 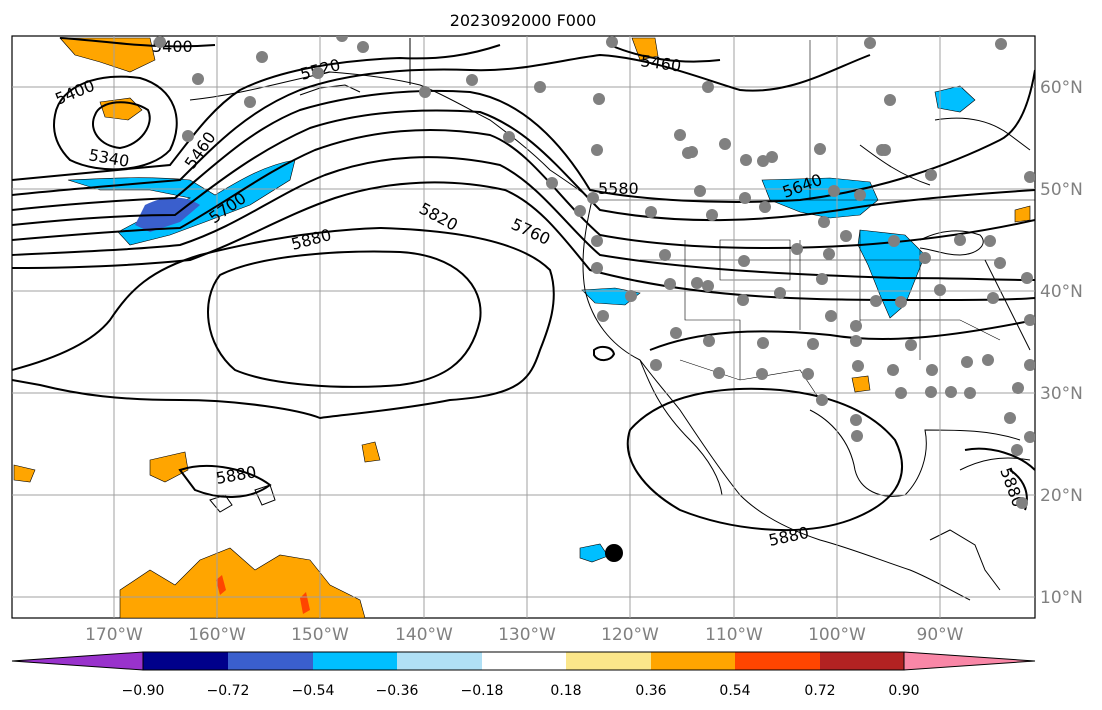 I want to click on positive-field-westpac, so click(x=24, y=473).